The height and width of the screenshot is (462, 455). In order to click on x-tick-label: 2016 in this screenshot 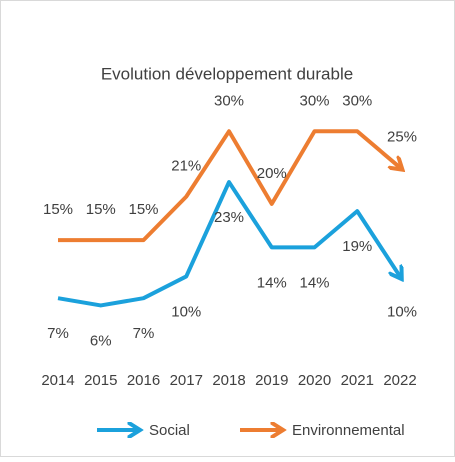, I will do `click(143, 380)`.